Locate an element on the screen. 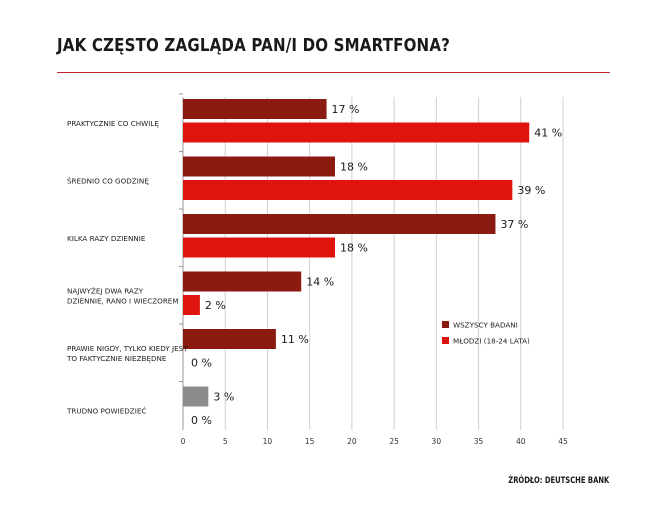 This screenshot has width=668, height=512. x-tick-label: 45 is located at coordinates (563, 441).